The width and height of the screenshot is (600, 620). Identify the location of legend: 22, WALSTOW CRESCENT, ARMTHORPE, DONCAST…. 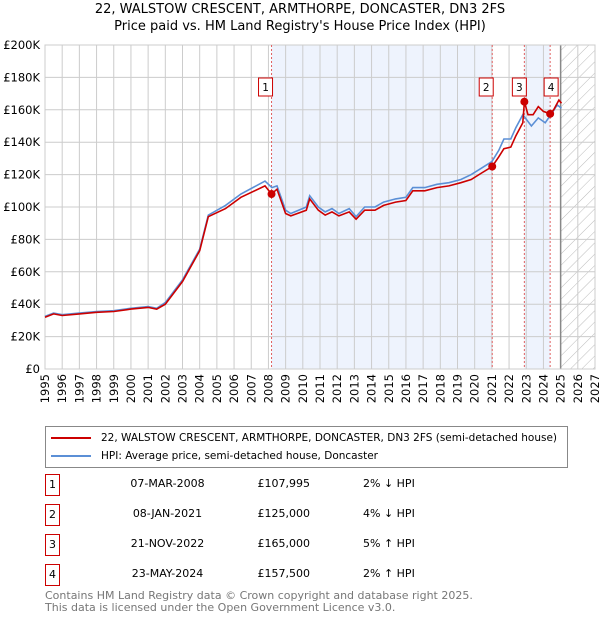
(306, 447).